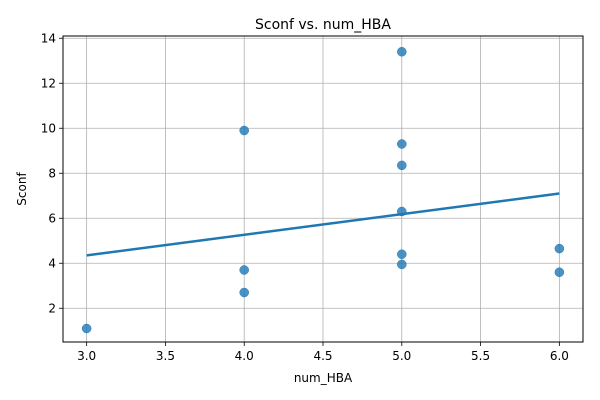  I want to click on y-tick-label: 10, so click(48, 128).